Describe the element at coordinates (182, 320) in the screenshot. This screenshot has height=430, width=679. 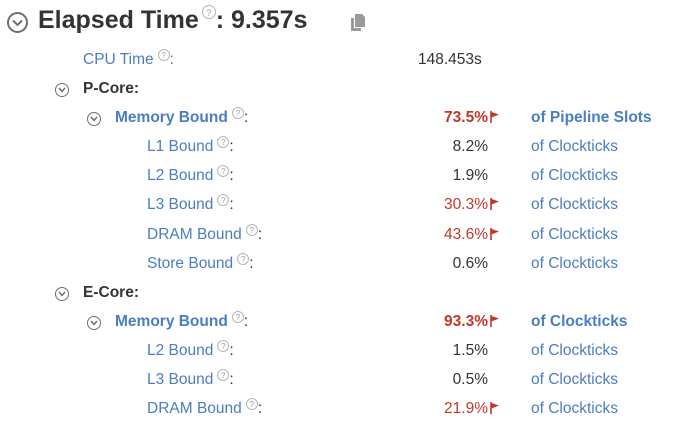
I see `e-memory-bound-label: Memory Bound?:` at that location.